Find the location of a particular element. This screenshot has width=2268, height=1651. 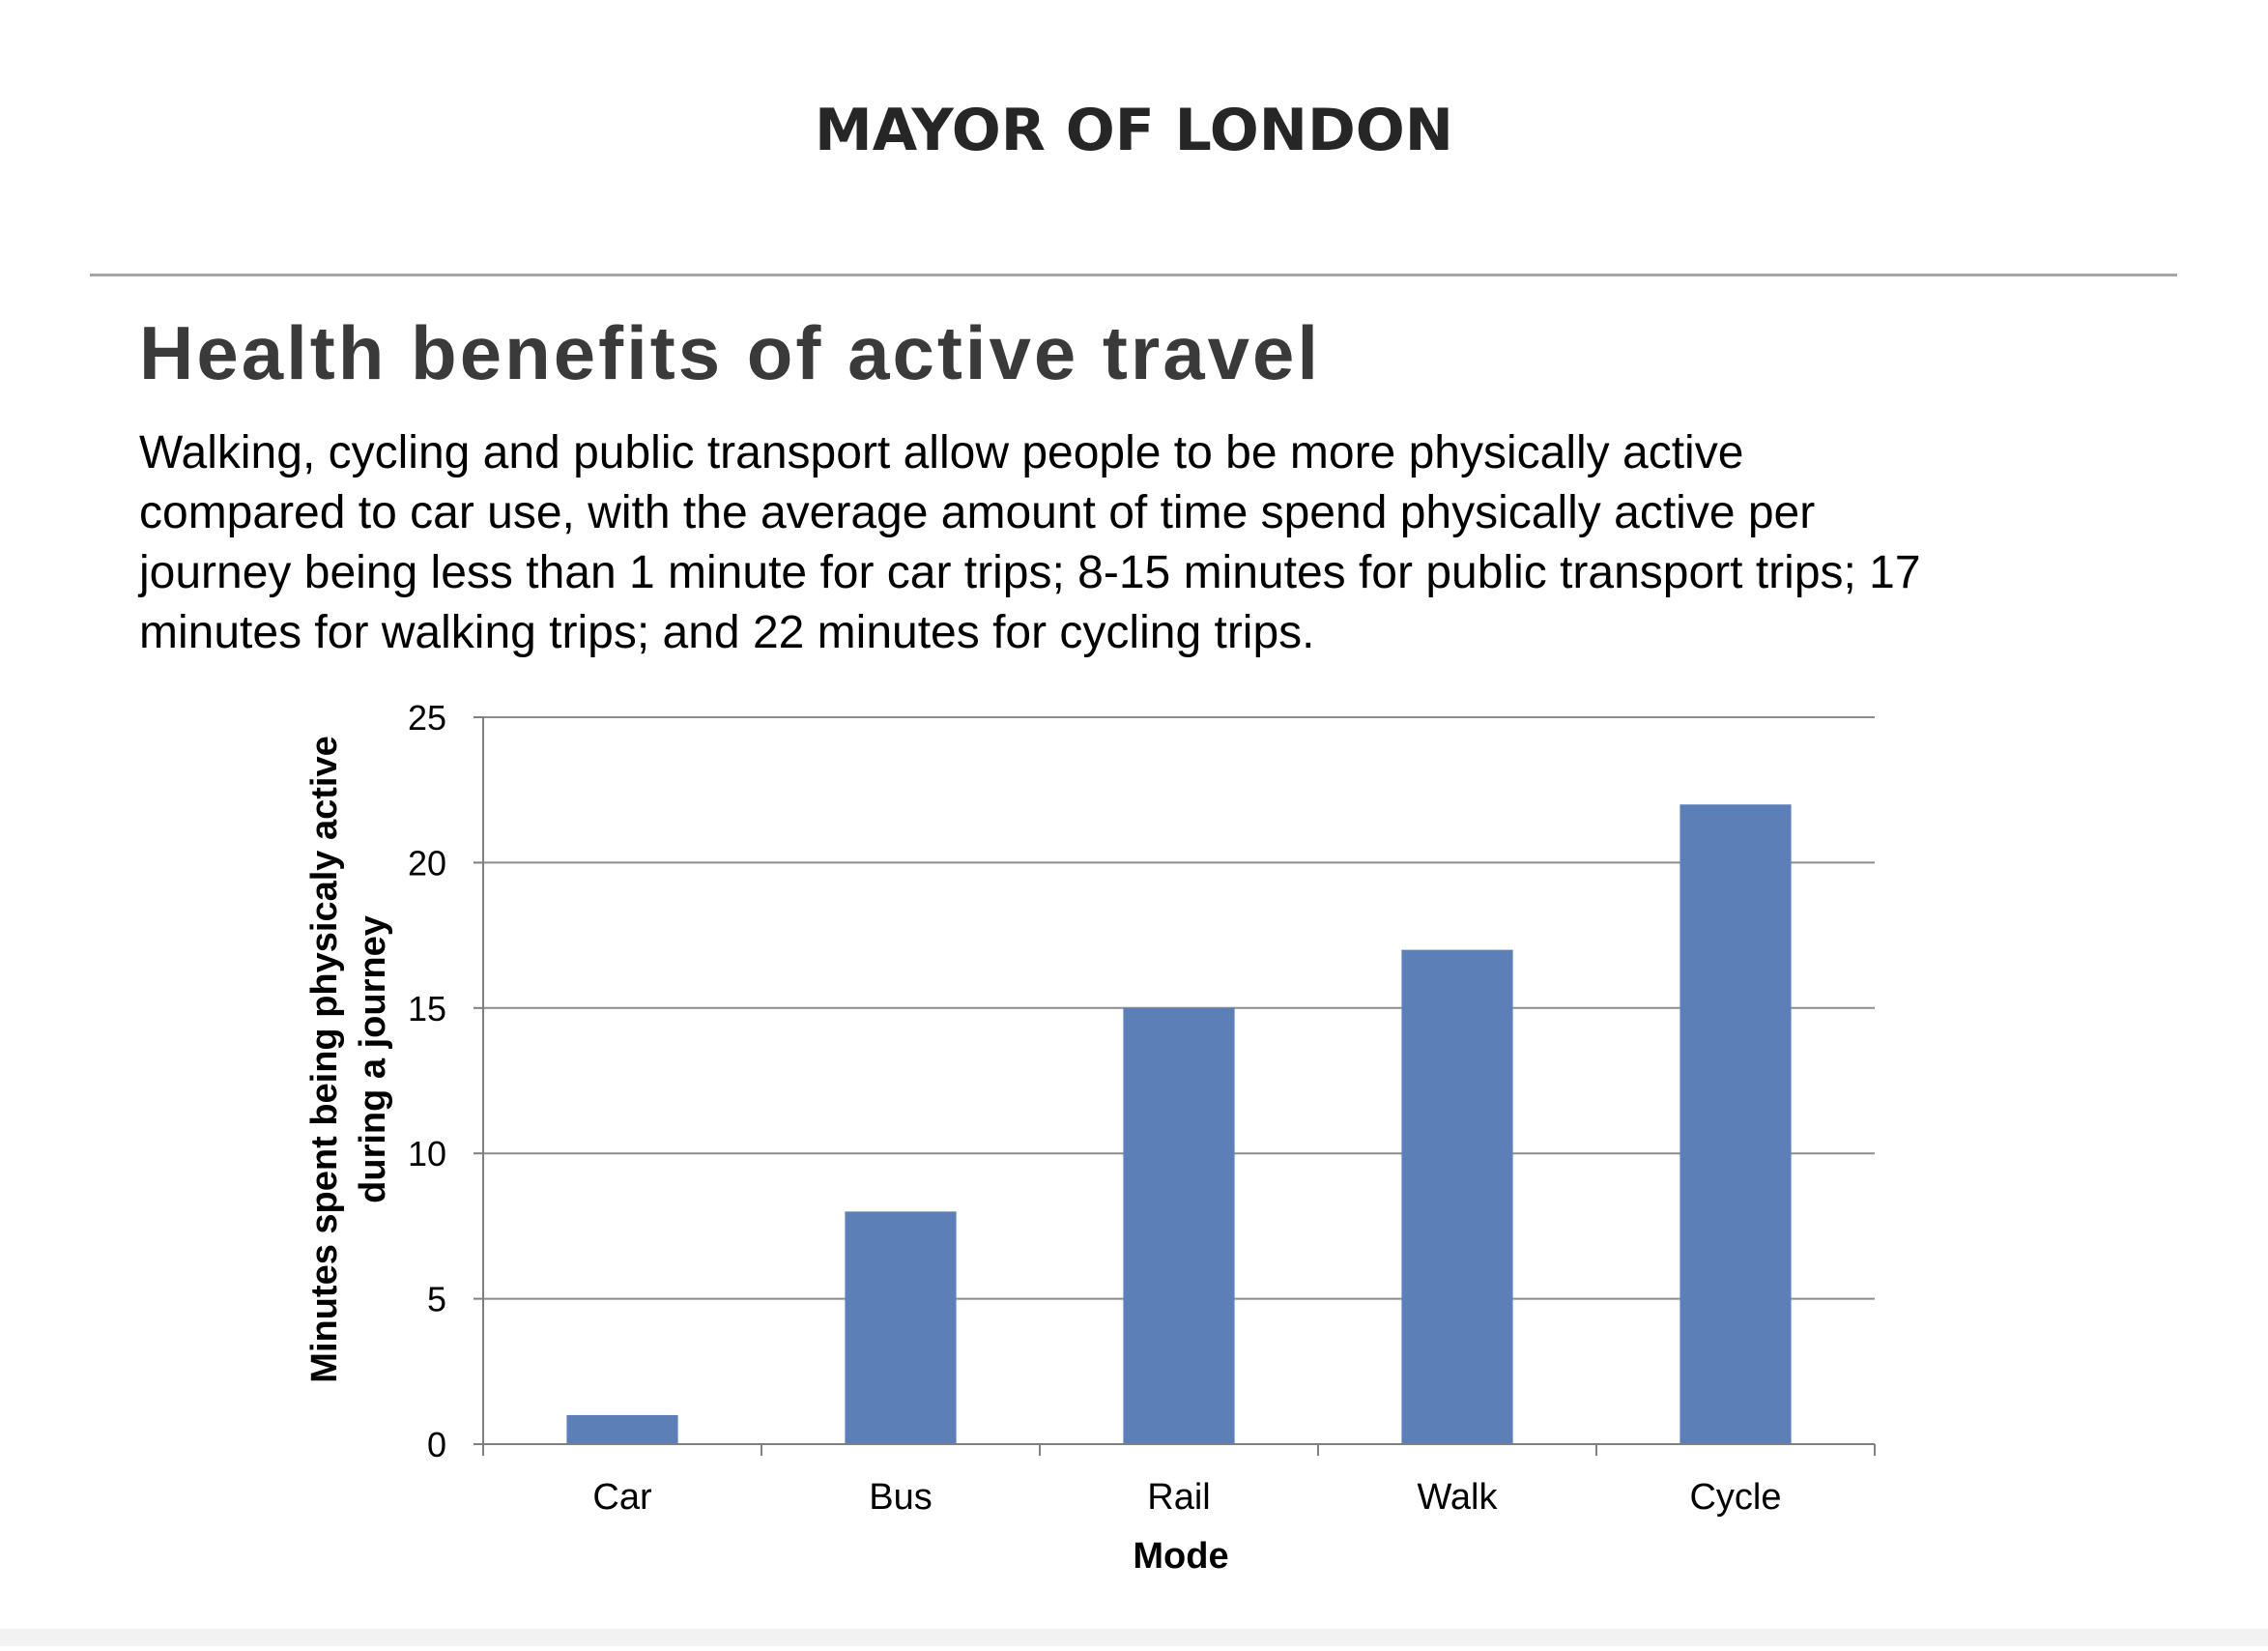

y-tick-label: 15 is located at coordinates (427, 1009).